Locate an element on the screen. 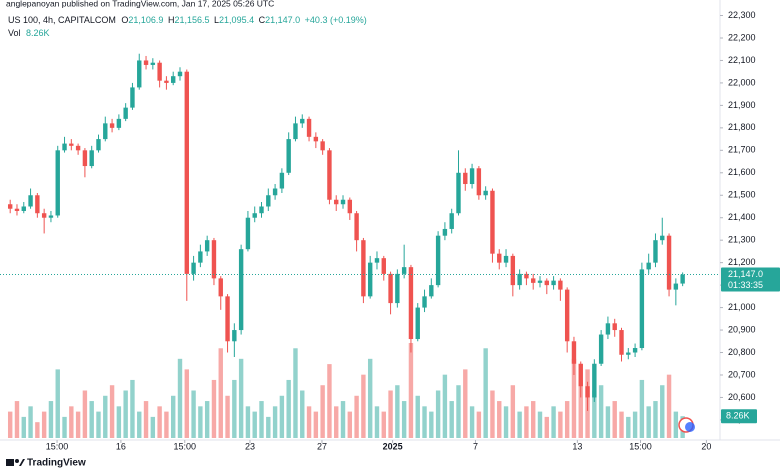 This screenshot has width=780, height=470. x-tick-label: 20 is located at coordinates (706, 446).